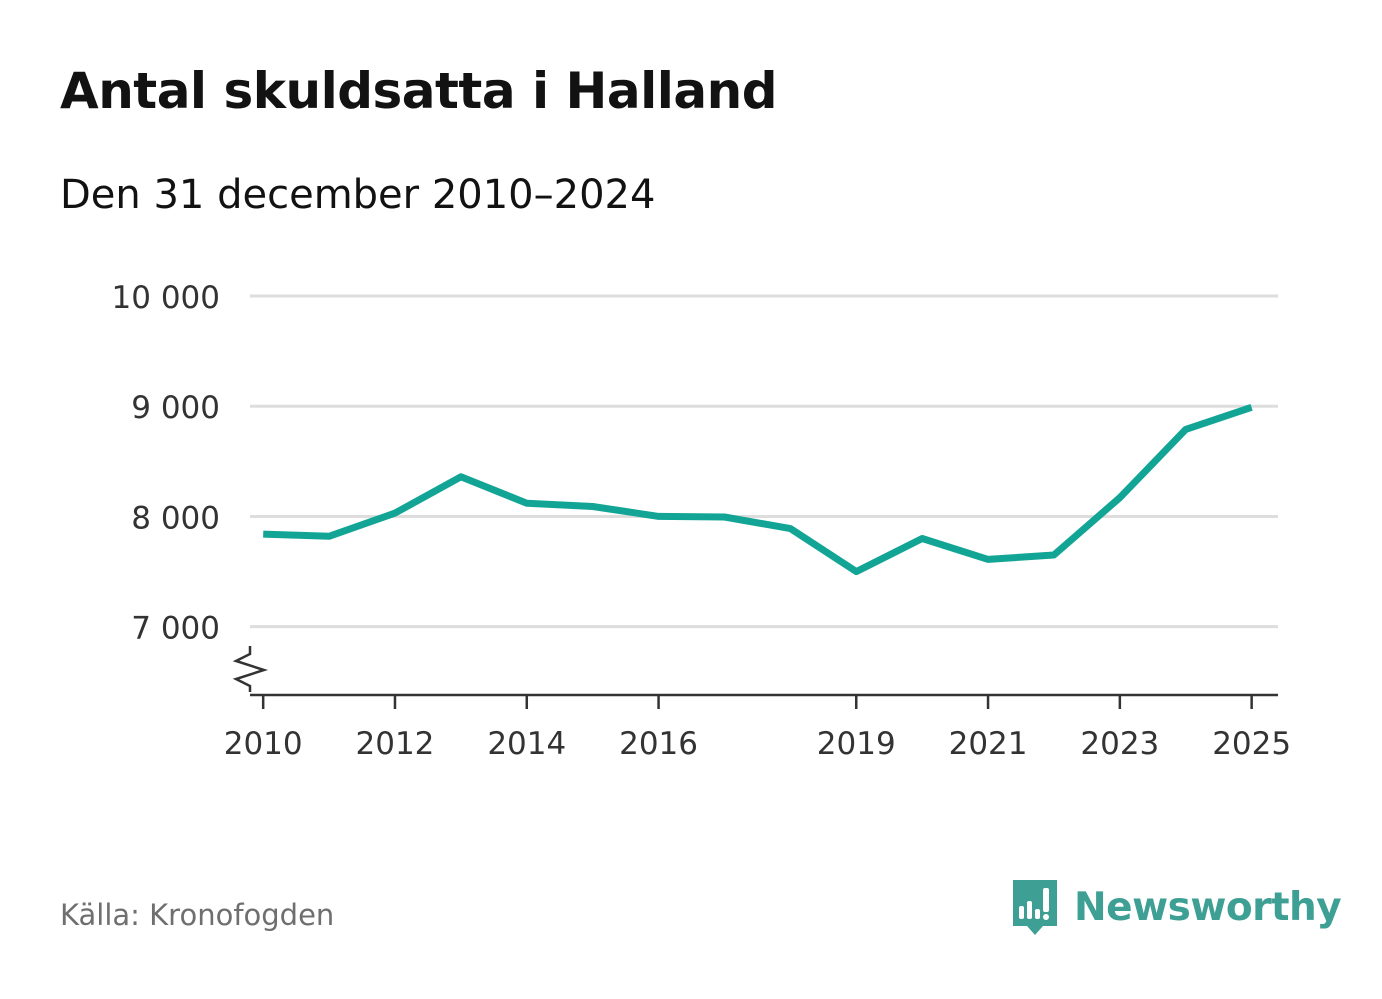 This screenshot has width=1382, height=999. What do you see at coordinates (358, 195) in the screenshot?
I see `chart-subtitle: Den 31 december 2010–2024` at bounding box center [358, 195].